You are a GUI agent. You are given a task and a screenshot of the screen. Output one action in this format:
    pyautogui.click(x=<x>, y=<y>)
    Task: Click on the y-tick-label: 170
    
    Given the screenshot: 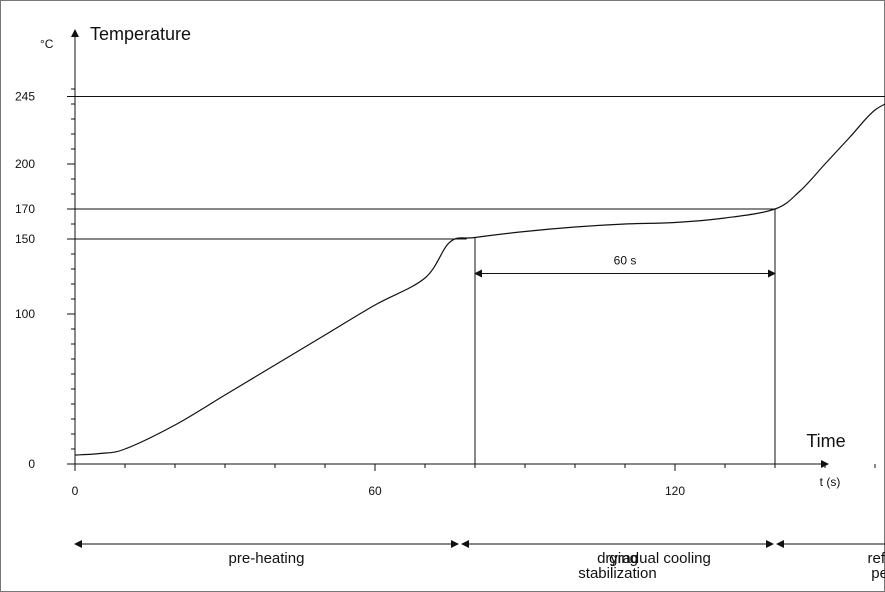 What is the action you would take?
    pyautogui.click(x=25, y=209)
    